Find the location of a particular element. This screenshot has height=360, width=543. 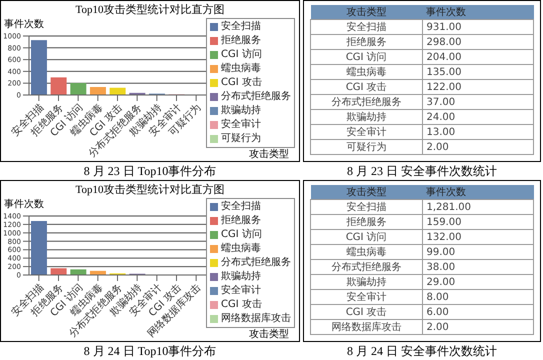

text: 204.00 is located at coordinates (444, 57).